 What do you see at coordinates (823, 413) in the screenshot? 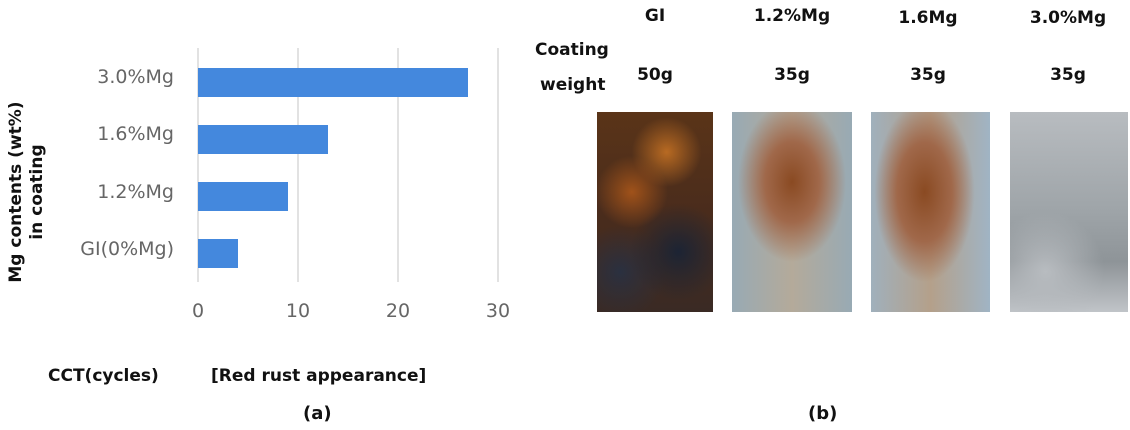
I see `panel-label-b: (b)` at bounding box center [823, 413].